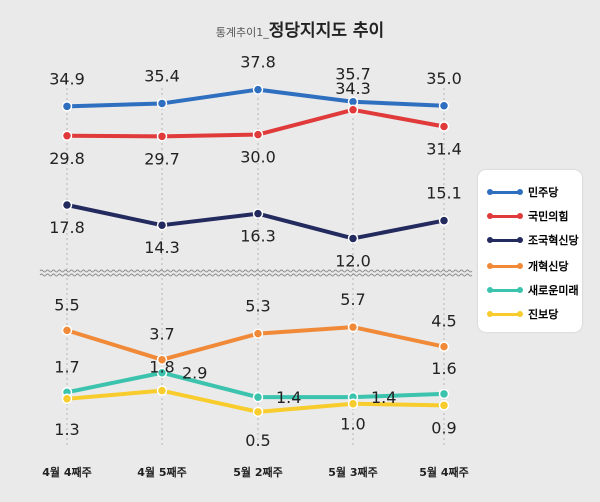 This screenshot has height=502, width=600. Describe the element at coordinates (162, 247) in the screenshot. I see `data-label: 14.3` at that location.